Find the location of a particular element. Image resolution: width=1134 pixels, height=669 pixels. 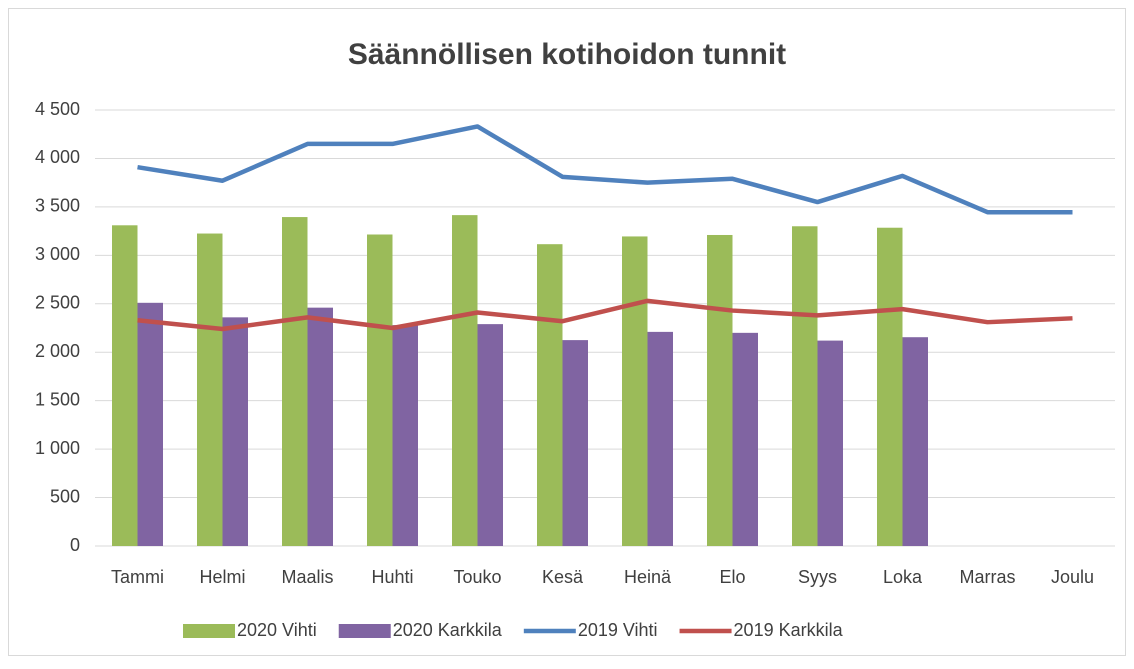

y-tick-label: 3 500 is located at coordinates (57, 206).